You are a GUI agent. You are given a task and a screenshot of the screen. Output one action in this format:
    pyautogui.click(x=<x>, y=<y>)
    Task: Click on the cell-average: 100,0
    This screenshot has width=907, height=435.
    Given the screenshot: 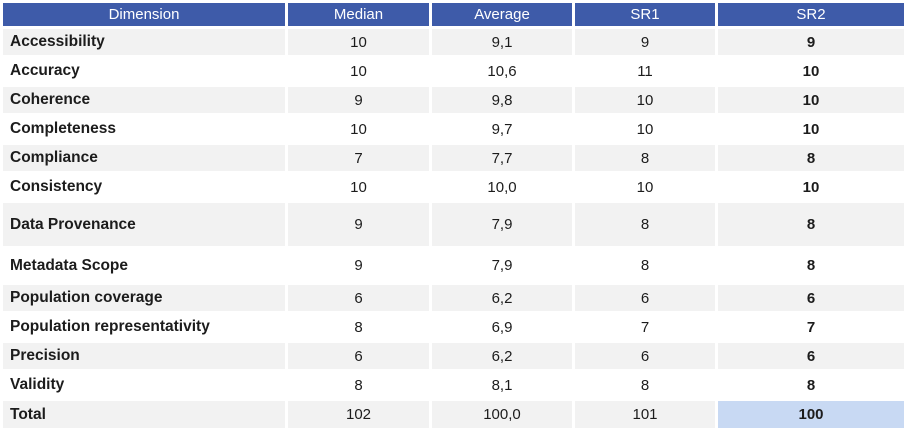 What is the action you would take?
    pyautogui.click(x=502, y=414)
    